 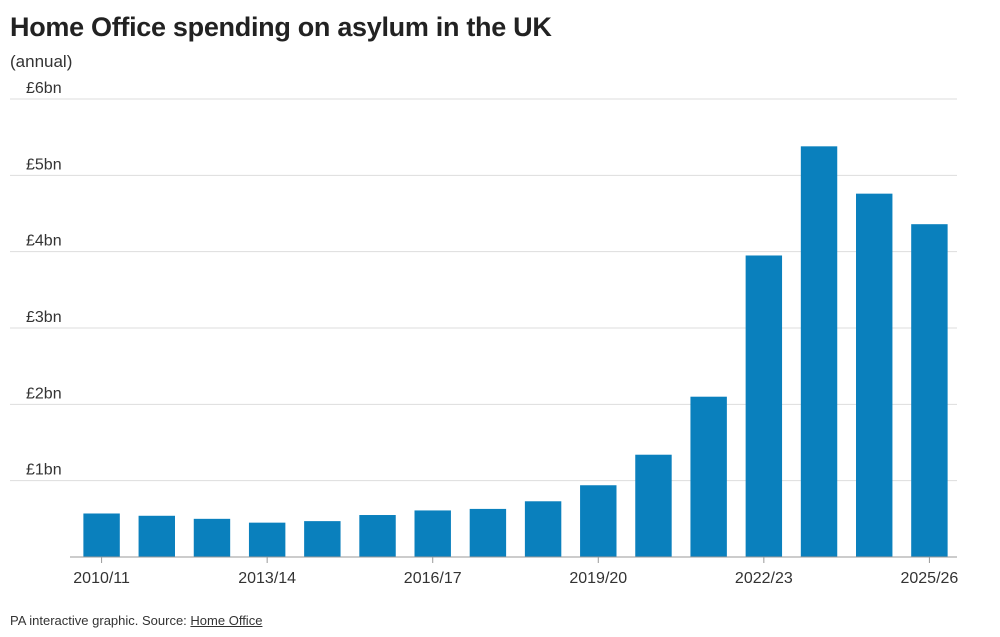 What do you see at coordinates (44, 241) in the screenshot?
I see `y-tick-label: £4bn` at bounding box center [44, 241].